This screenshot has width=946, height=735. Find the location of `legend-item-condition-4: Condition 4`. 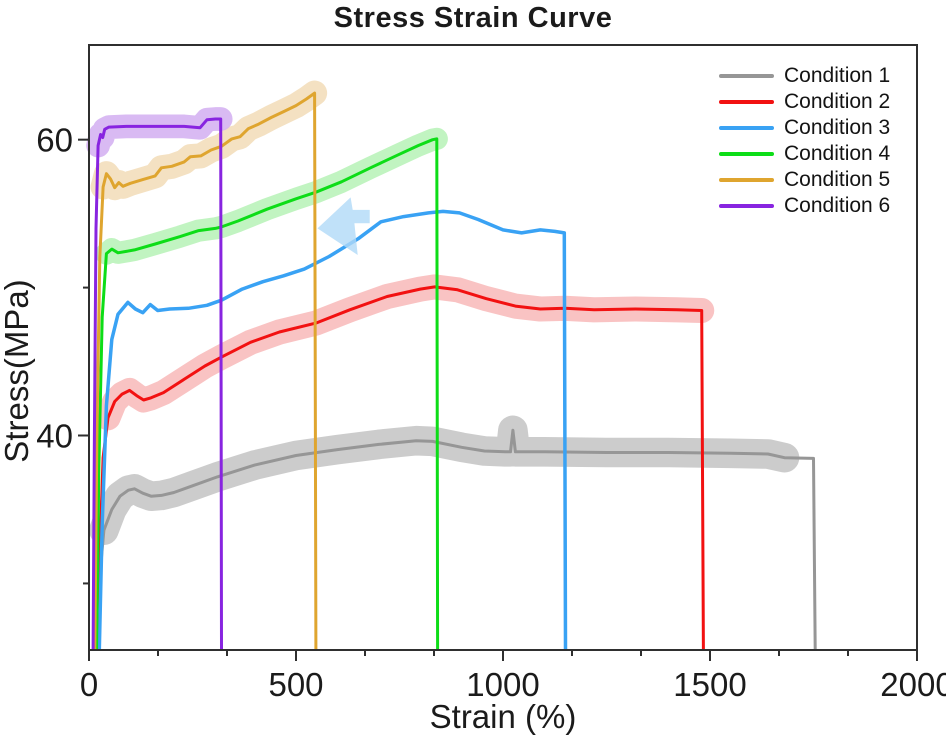

legend-item-condition-4: Condition 4 is located at coordinates (804, 154).